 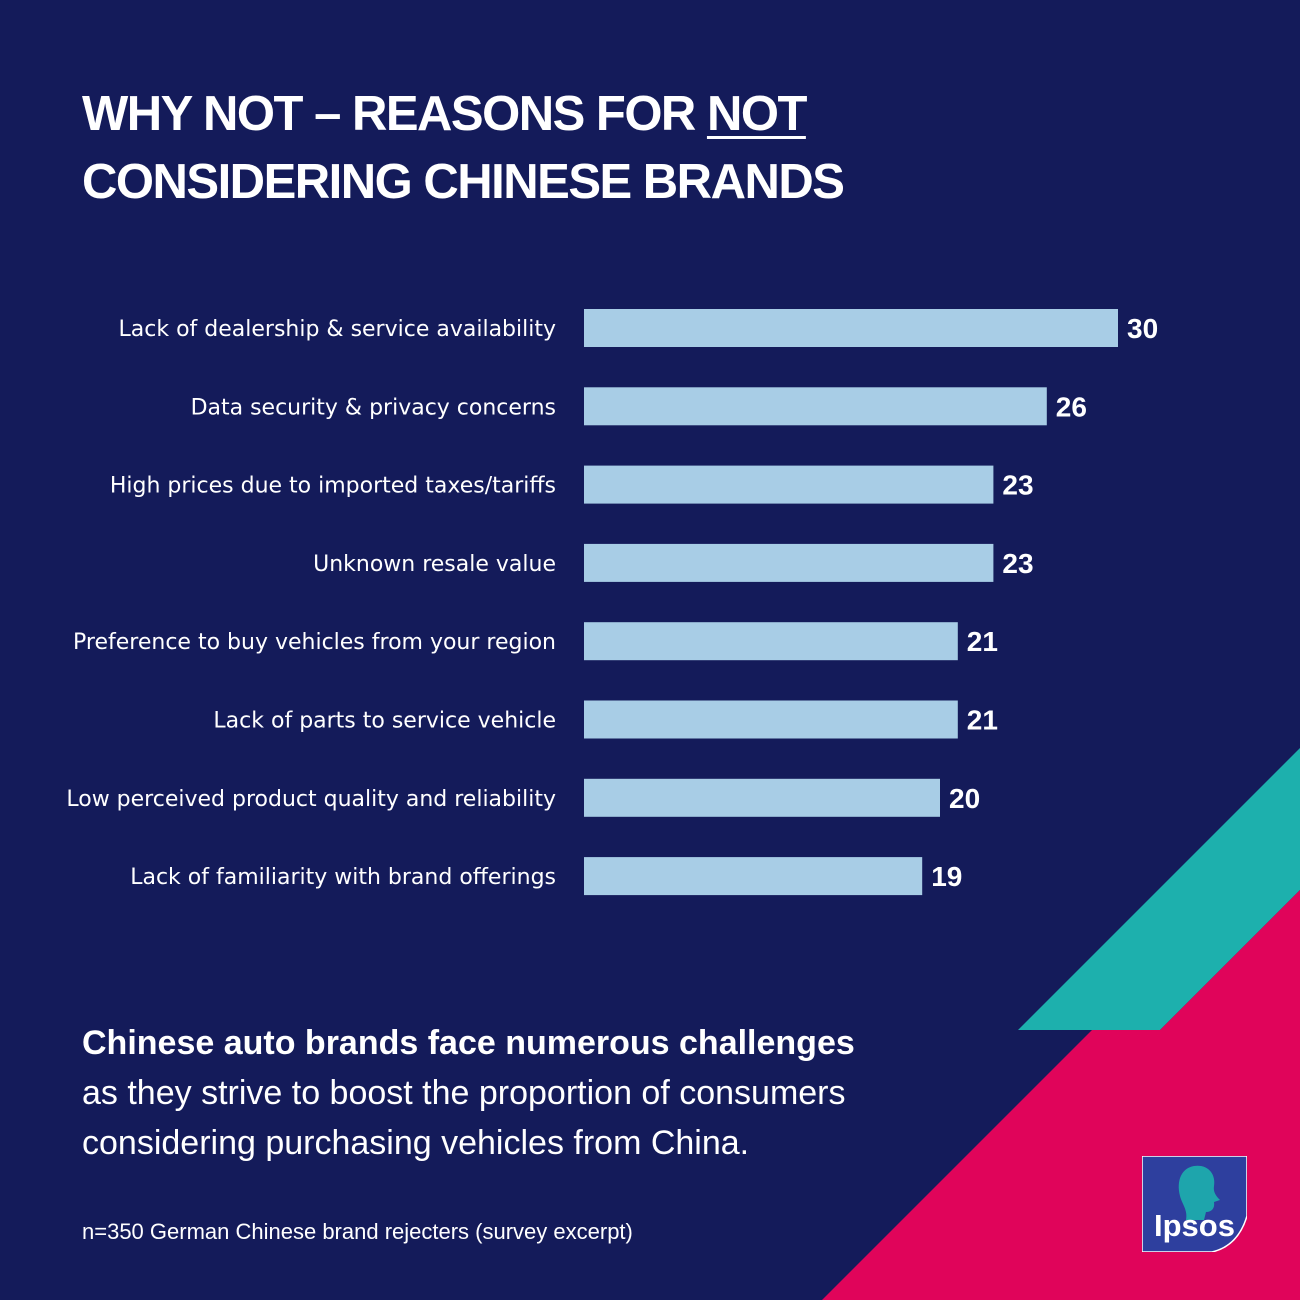 What do you see at coordinates (1071, 406) in the screenshot?
I see `value-label: 26` at bounding box center [1071, 406].